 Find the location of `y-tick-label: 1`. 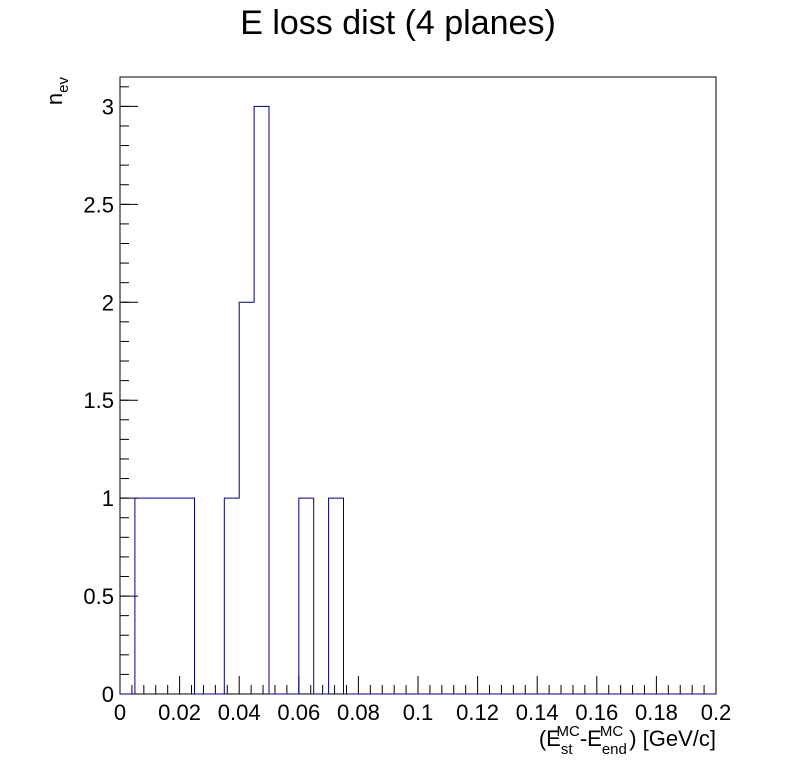

y-tick-label: 1 is located at coordinates (108, 498).